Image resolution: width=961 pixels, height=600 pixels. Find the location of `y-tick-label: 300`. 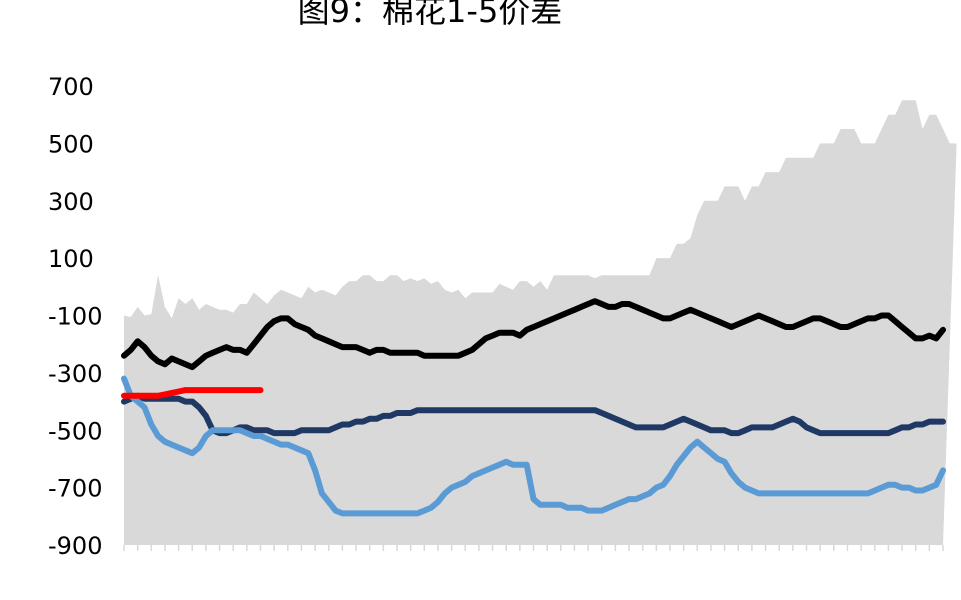

y-tick-label: 300 is located at coordinates (71, 202).